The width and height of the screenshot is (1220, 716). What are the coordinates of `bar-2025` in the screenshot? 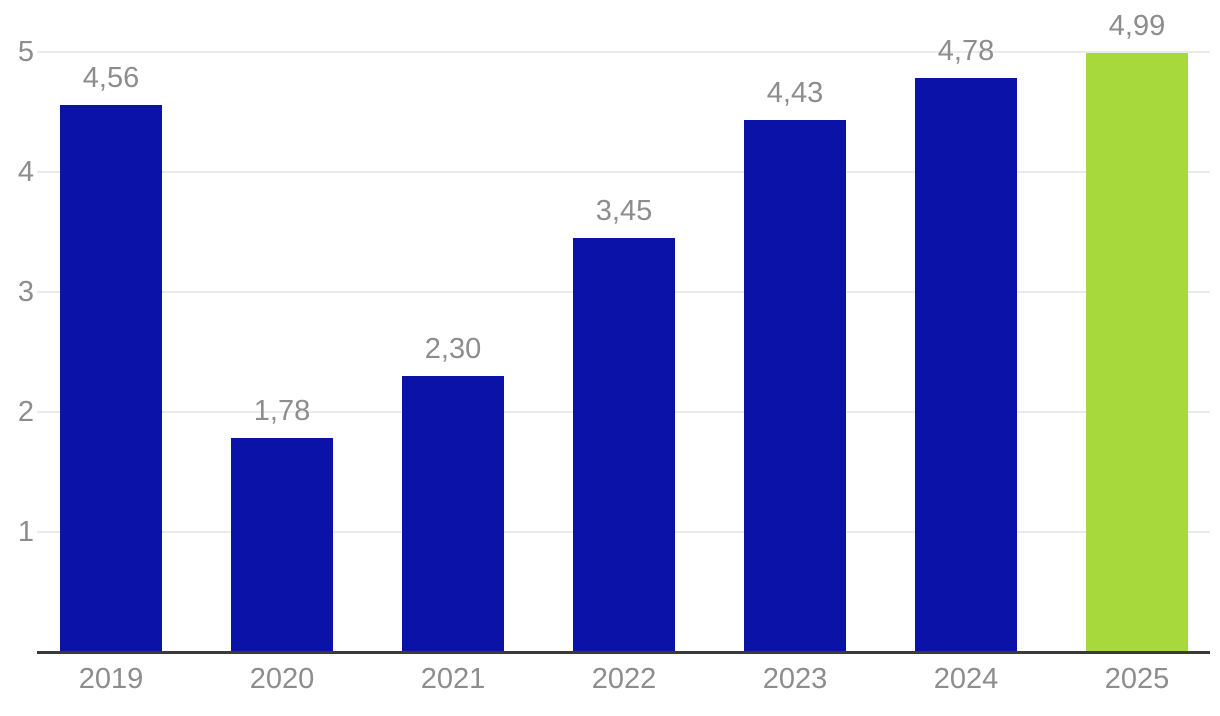 It's located at (1137, 352).